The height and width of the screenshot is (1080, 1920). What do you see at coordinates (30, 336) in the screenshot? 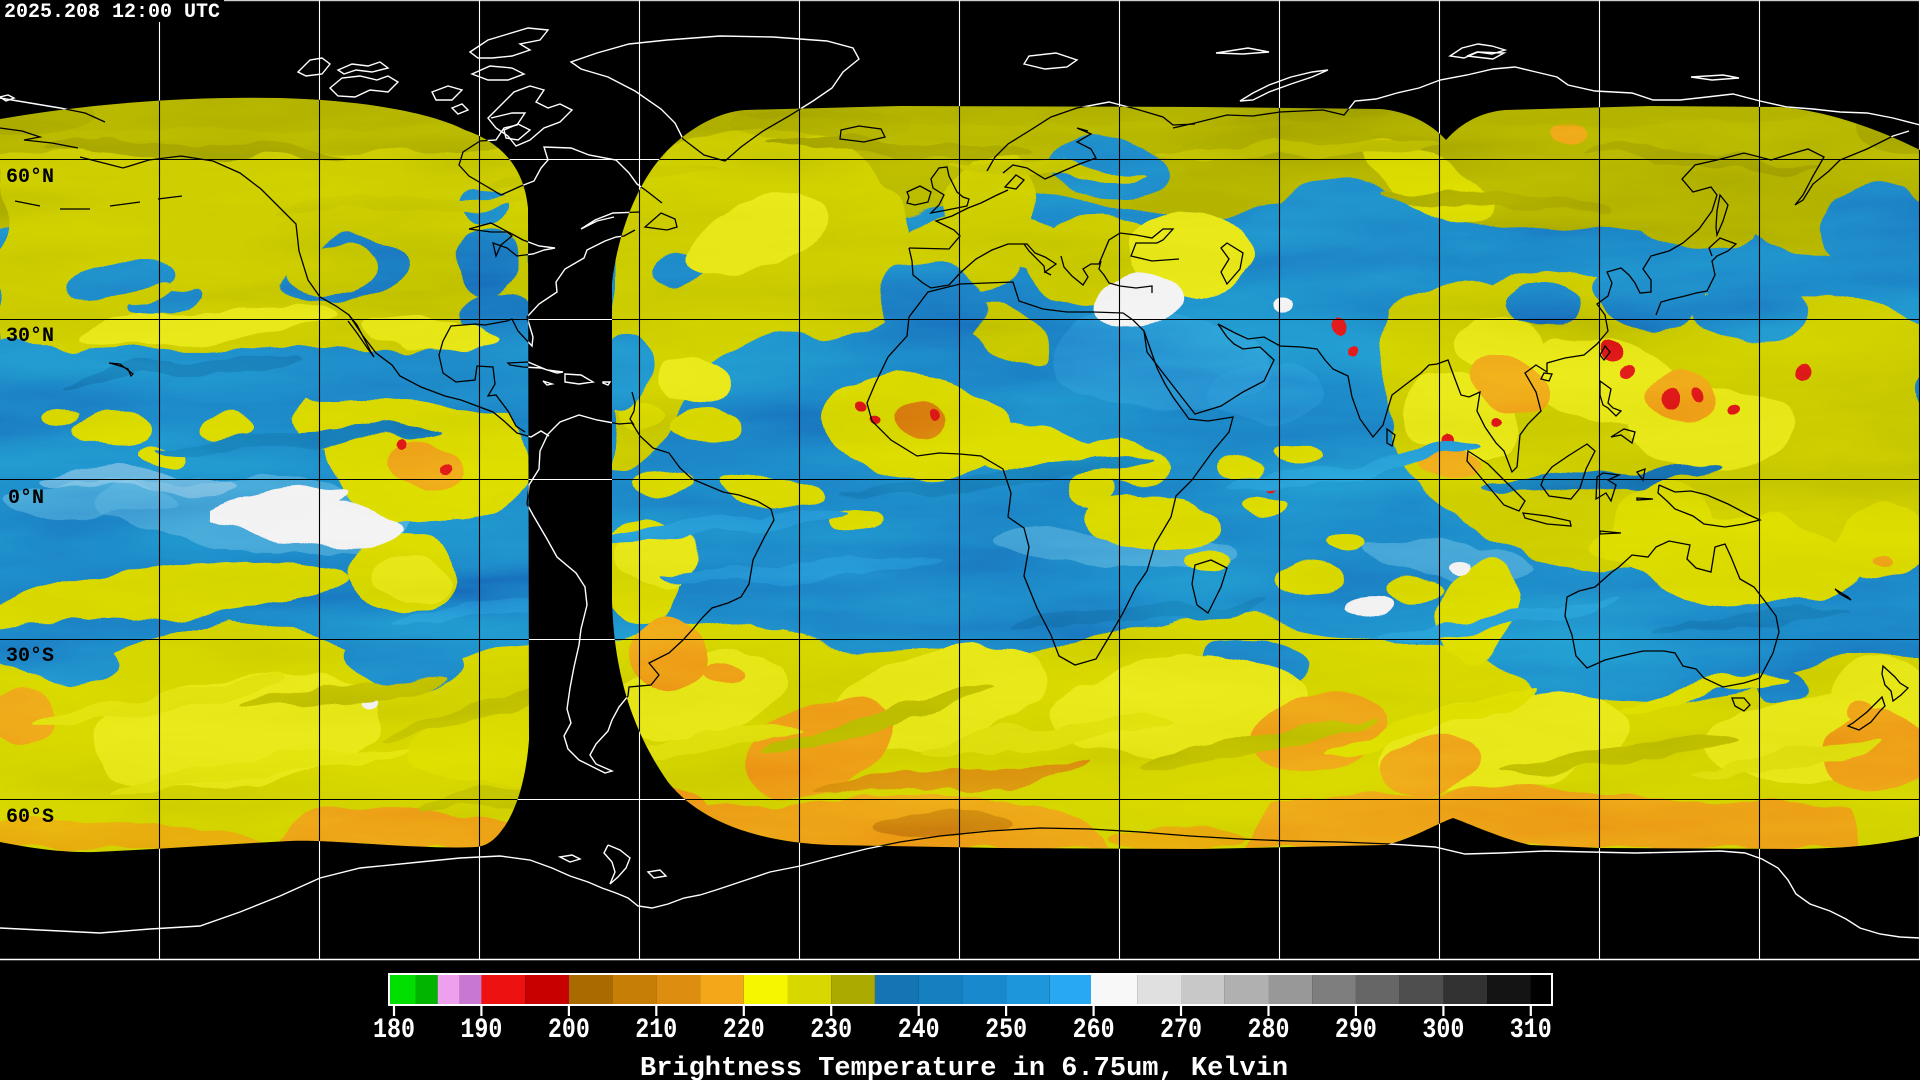
I see `svg-text: 30°N` at bounding box center [30, 336].